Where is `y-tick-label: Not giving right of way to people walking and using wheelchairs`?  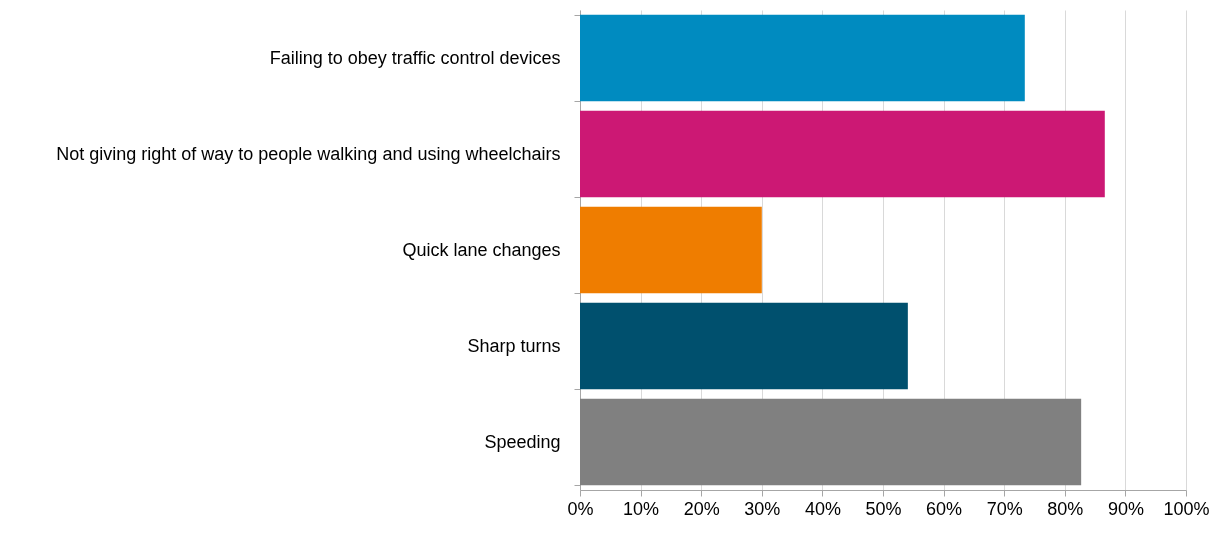 y-tick-label: Not giving right of way to people walking and using wheelchairs is located at coordinates (308, 153).